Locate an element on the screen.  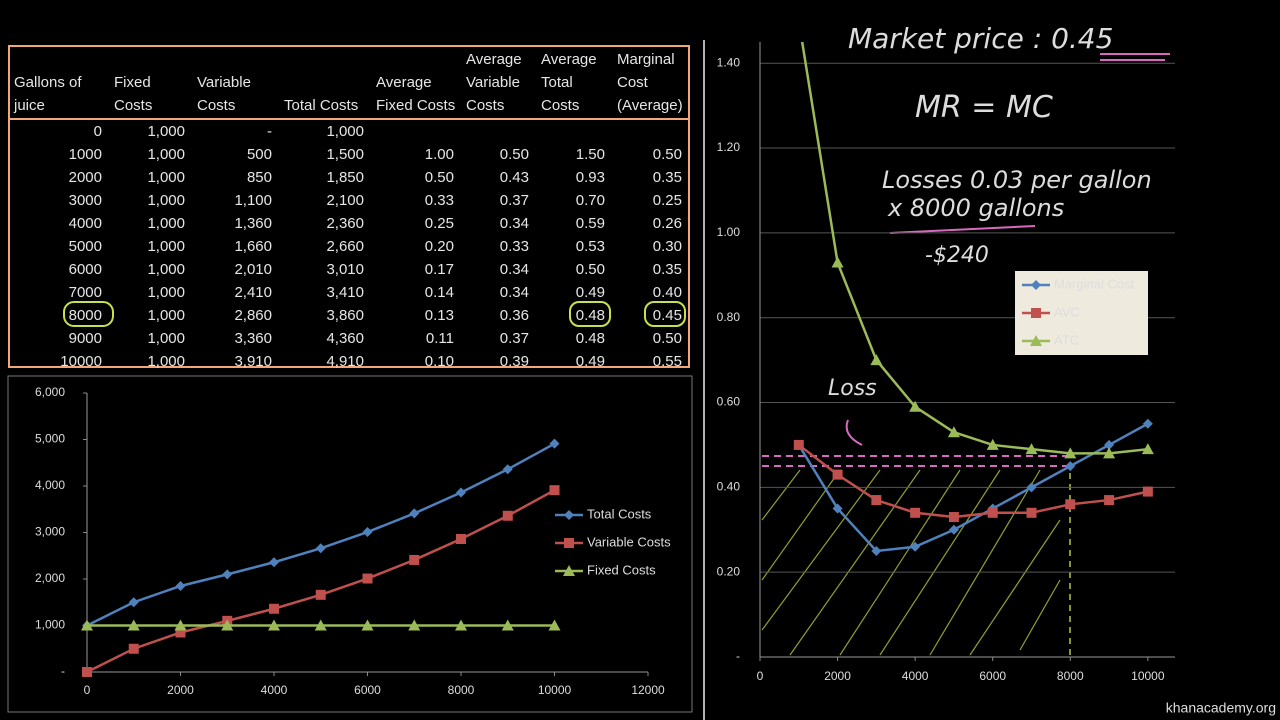
table-cell: 0.17 is located at coordinates (439, 269).